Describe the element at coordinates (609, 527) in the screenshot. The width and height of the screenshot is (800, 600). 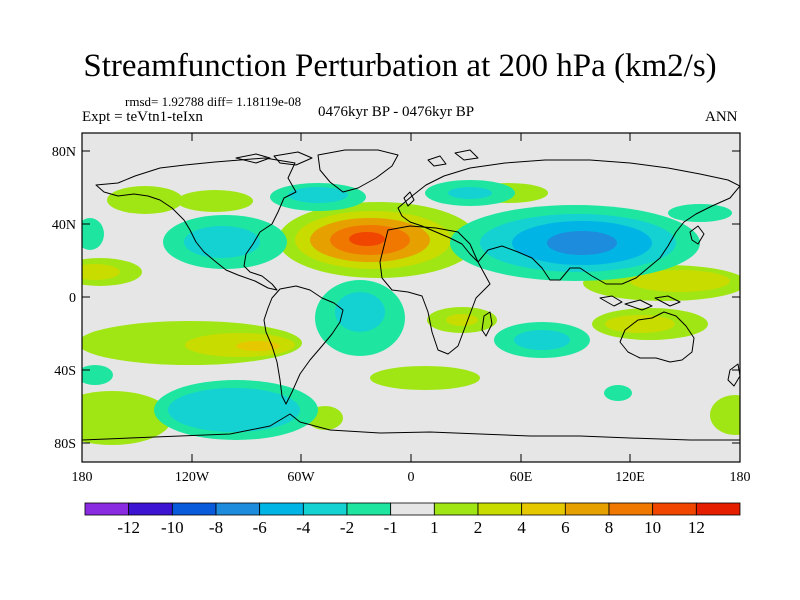
I see `colorbar-label: 8` at that location.